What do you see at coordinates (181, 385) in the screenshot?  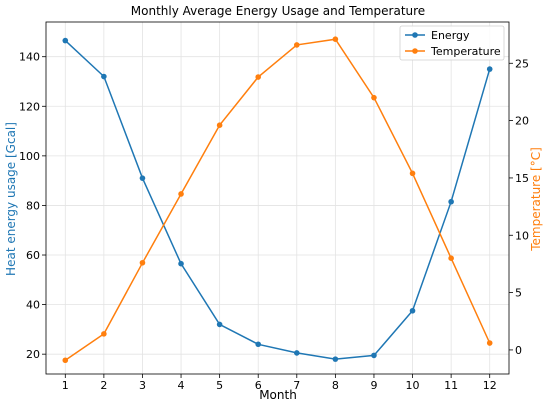 I see `x-tick-label: 4` at bounding box center [181, 385].